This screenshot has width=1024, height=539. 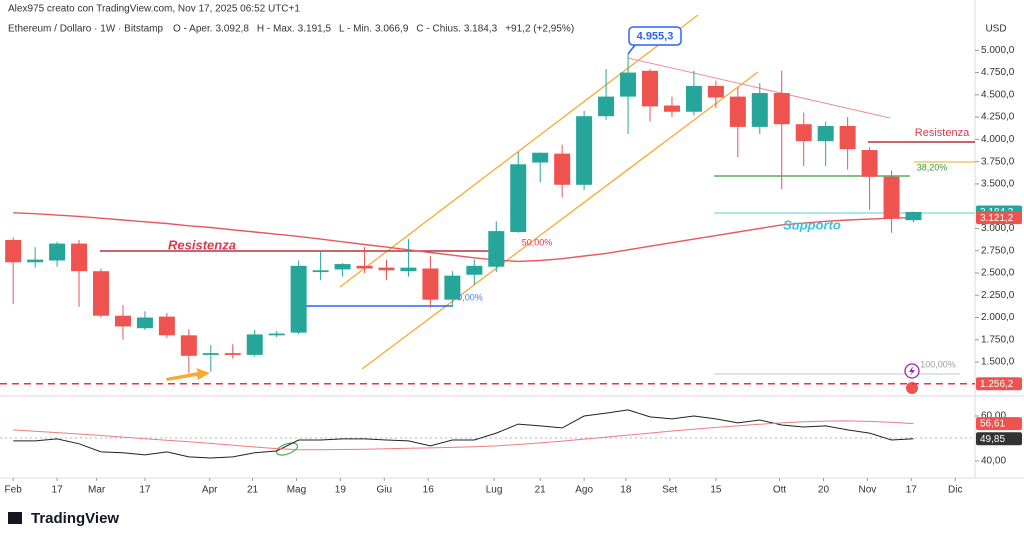 I want to click on x-tick-label: Set, so click(x=669, y=490).